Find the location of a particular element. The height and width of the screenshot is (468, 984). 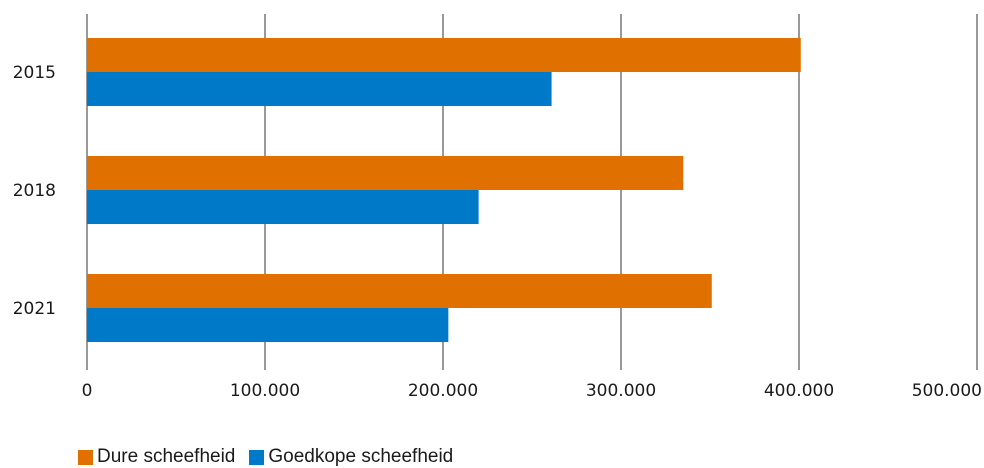

legend-item-goedkope: Goedkope scheefheid is located at coordinates (351, 457).